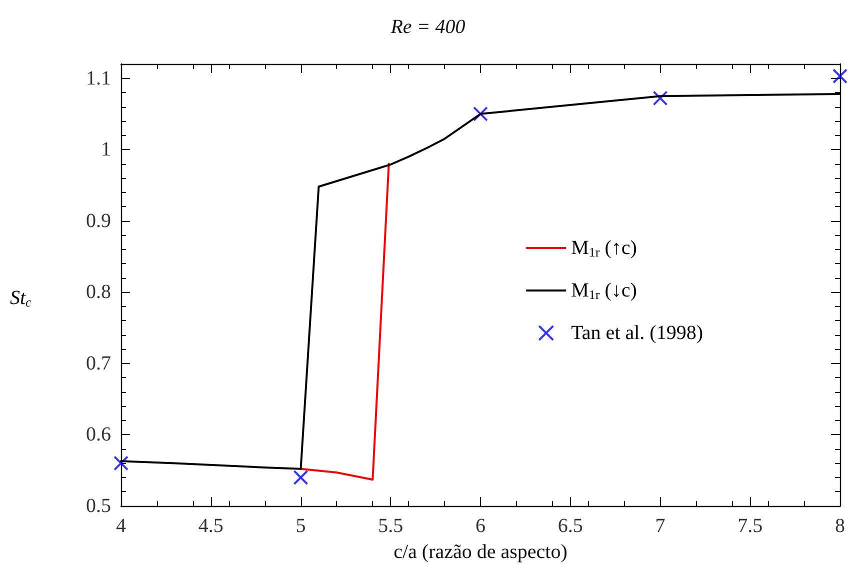 Image resolution: width=856 pixels, height=581 pixels. Describe the element at coordinates (301, 526) in the screenshot. I see `x-tick-label: 5` at that location.